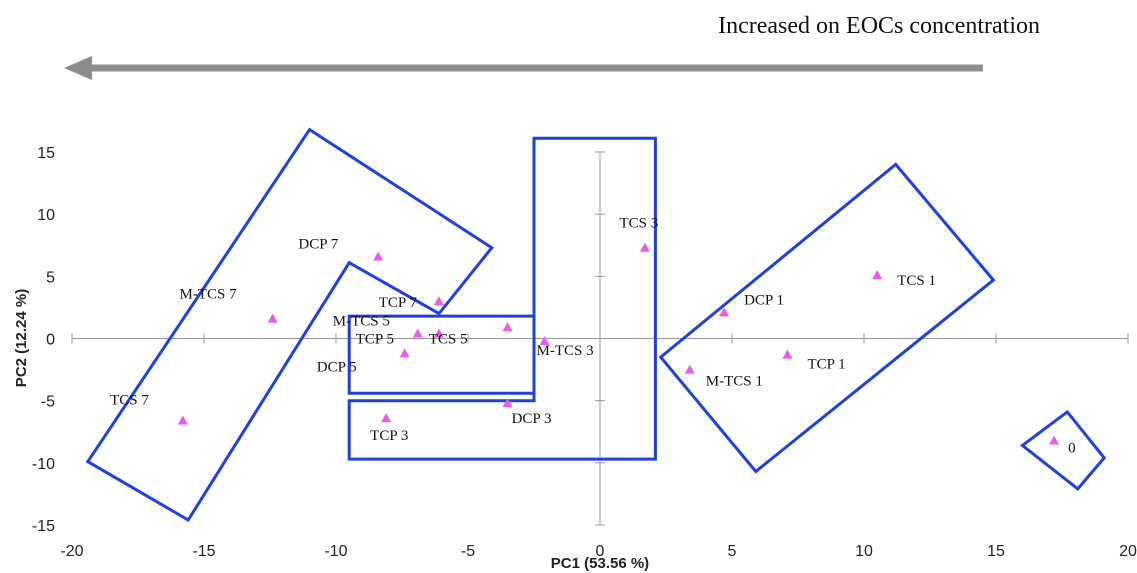  What do you see at coordinates (318, 244) in the screenshot?
I see `point-label: DCP 7` at bounding box center [318, 244].